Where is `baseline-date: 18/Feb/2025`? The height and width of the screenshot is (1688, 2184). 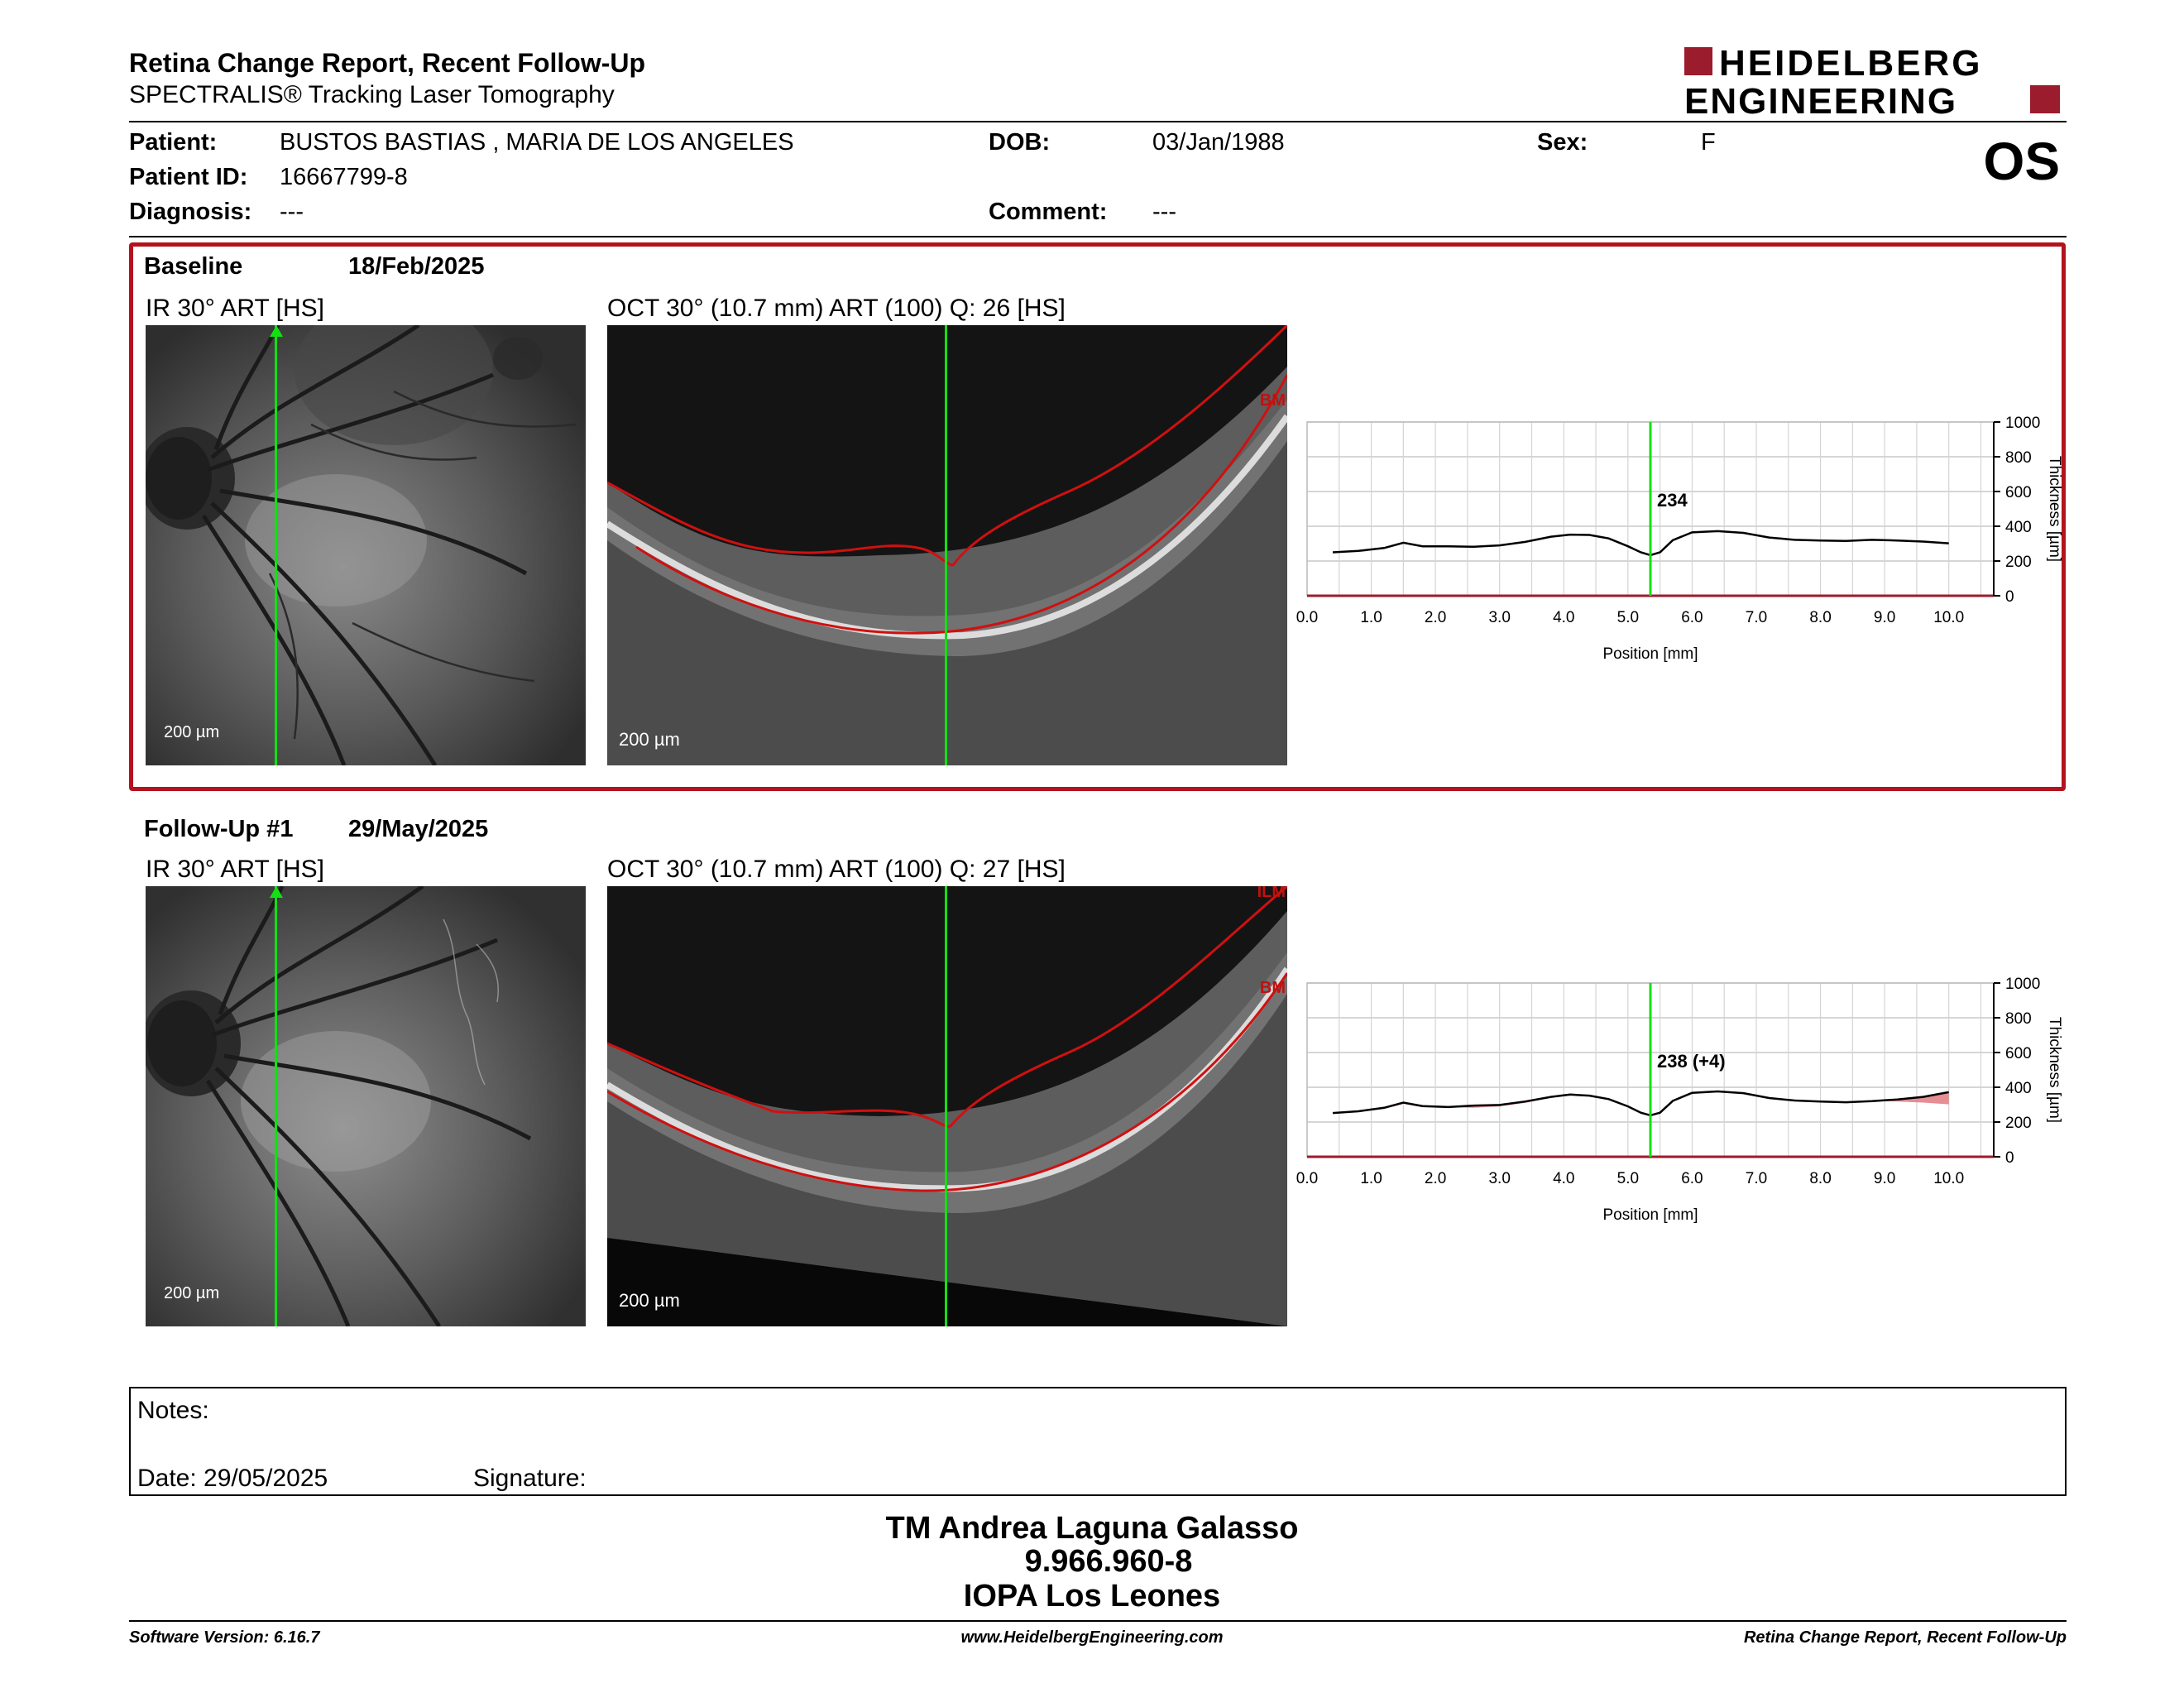
baseline-date: 18/Feb/2025 is located at coordinates (416, 266).